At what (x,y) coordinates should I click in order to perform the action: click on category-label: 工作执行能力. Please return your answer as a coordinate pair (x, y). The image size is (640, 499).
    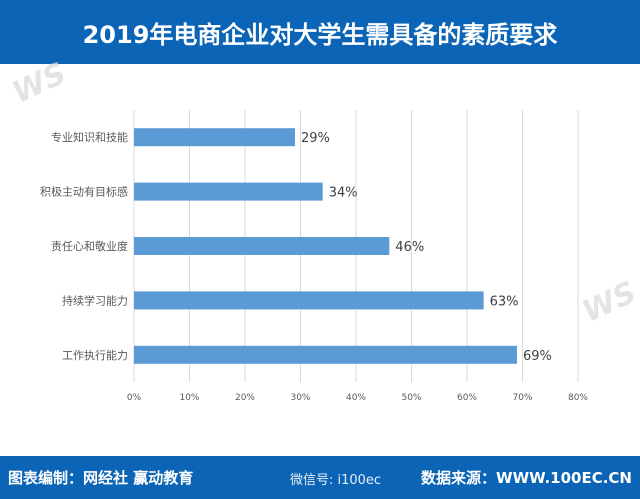
    Looking at the image, I should click on (95, 355).